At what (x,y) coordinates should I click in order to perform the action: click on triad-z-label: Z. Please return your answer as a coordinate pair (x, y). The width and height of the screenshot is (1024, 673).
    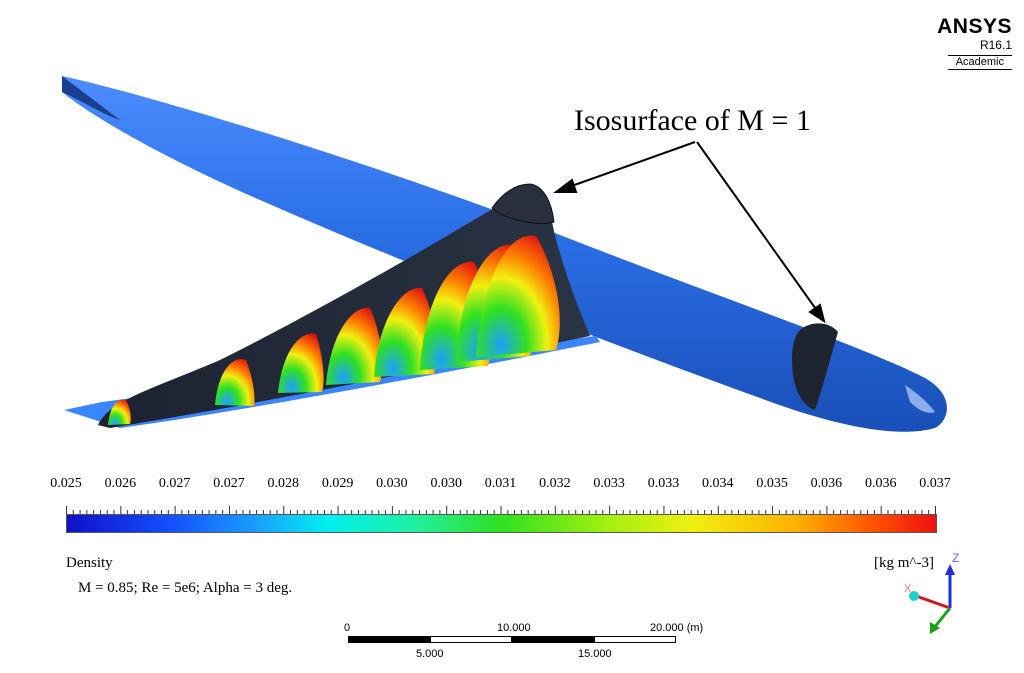
    Looking at the image, I should click on (955, 558).